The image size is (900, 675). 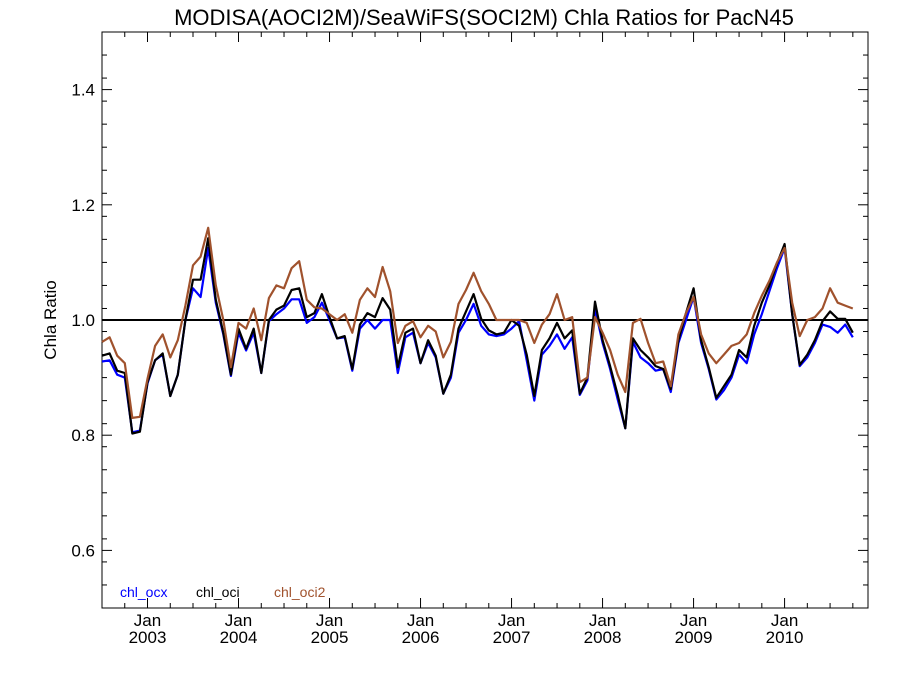 What do you see at coordinates (50, 319) in the screenshot?
I see `y-axis-label: Chla Ratio` at bounding box center [50, 319].